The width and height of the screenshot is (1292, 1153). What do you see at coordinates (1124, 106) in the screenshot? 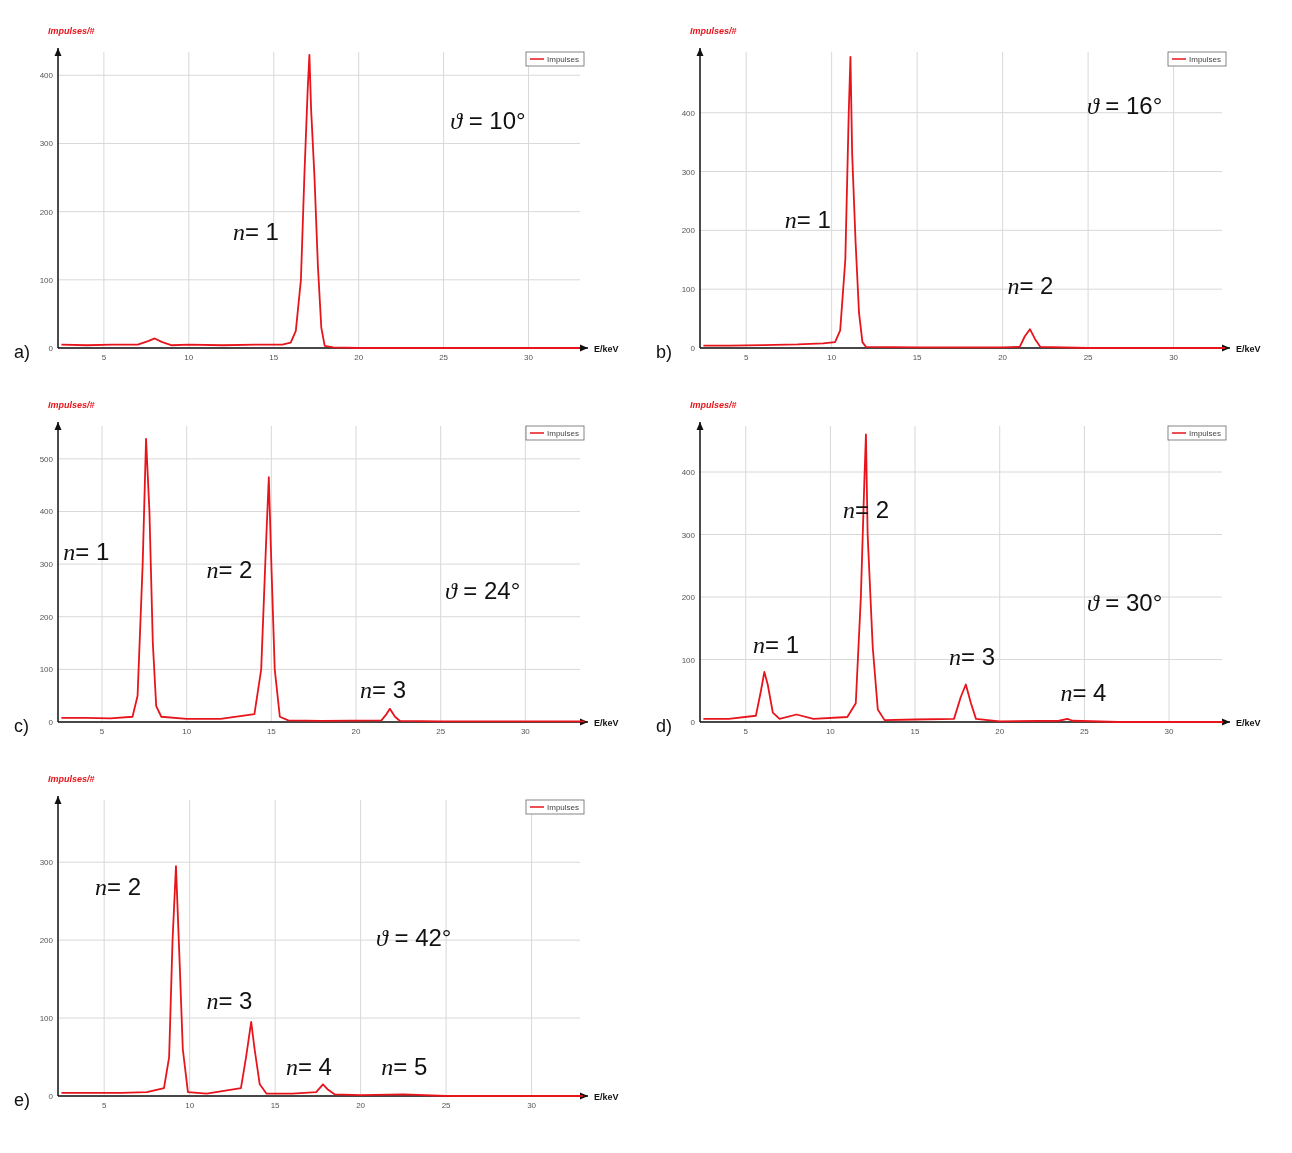
I see `annotation: ϑ = 16°` at bounding box center [1124, 106].